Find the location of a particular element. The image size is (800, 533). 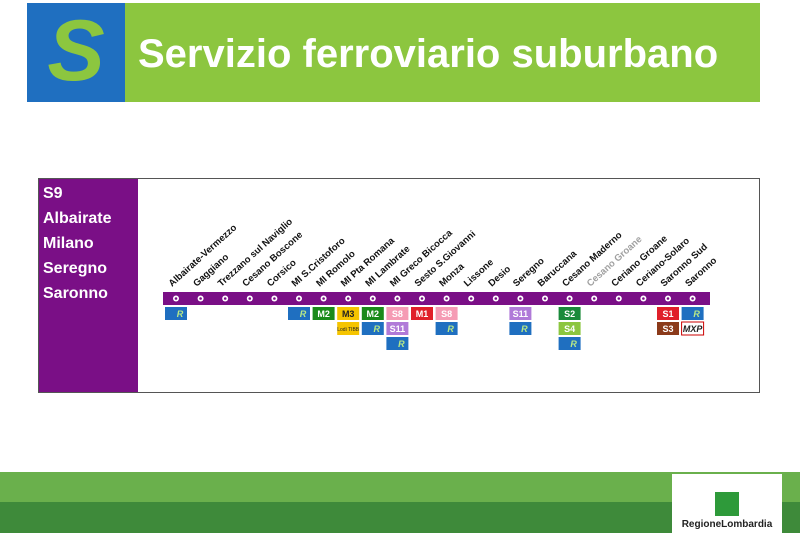

badge-label: S2 is located at coordinates (569, 314).